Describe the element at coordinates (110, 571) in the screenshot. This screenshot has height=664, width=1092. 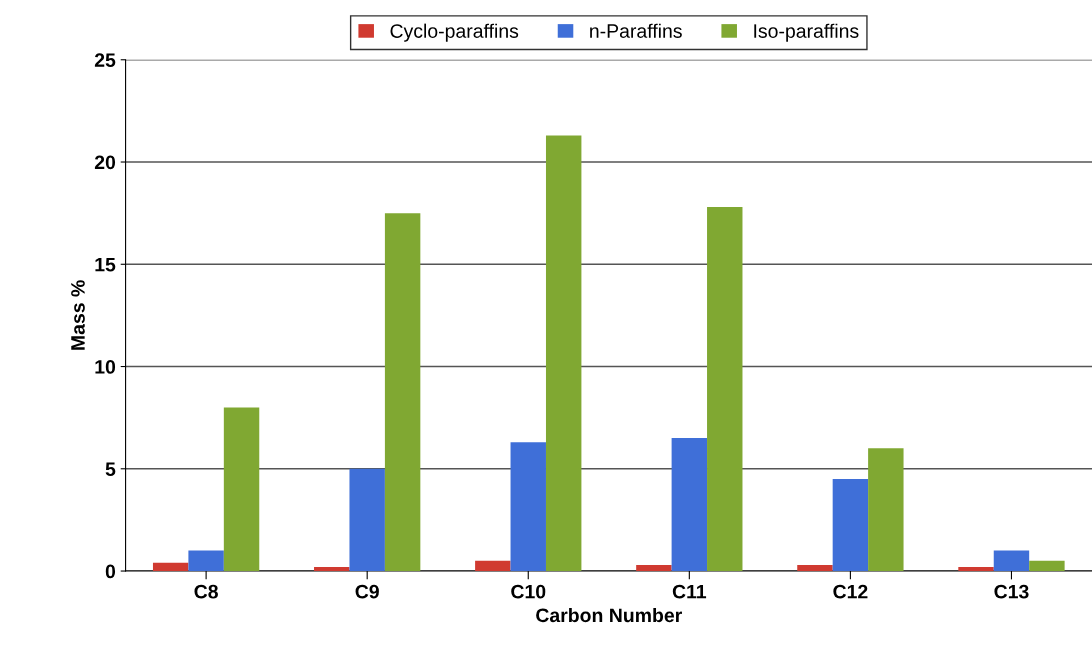
I see `y-tick-label: 0` at that location.